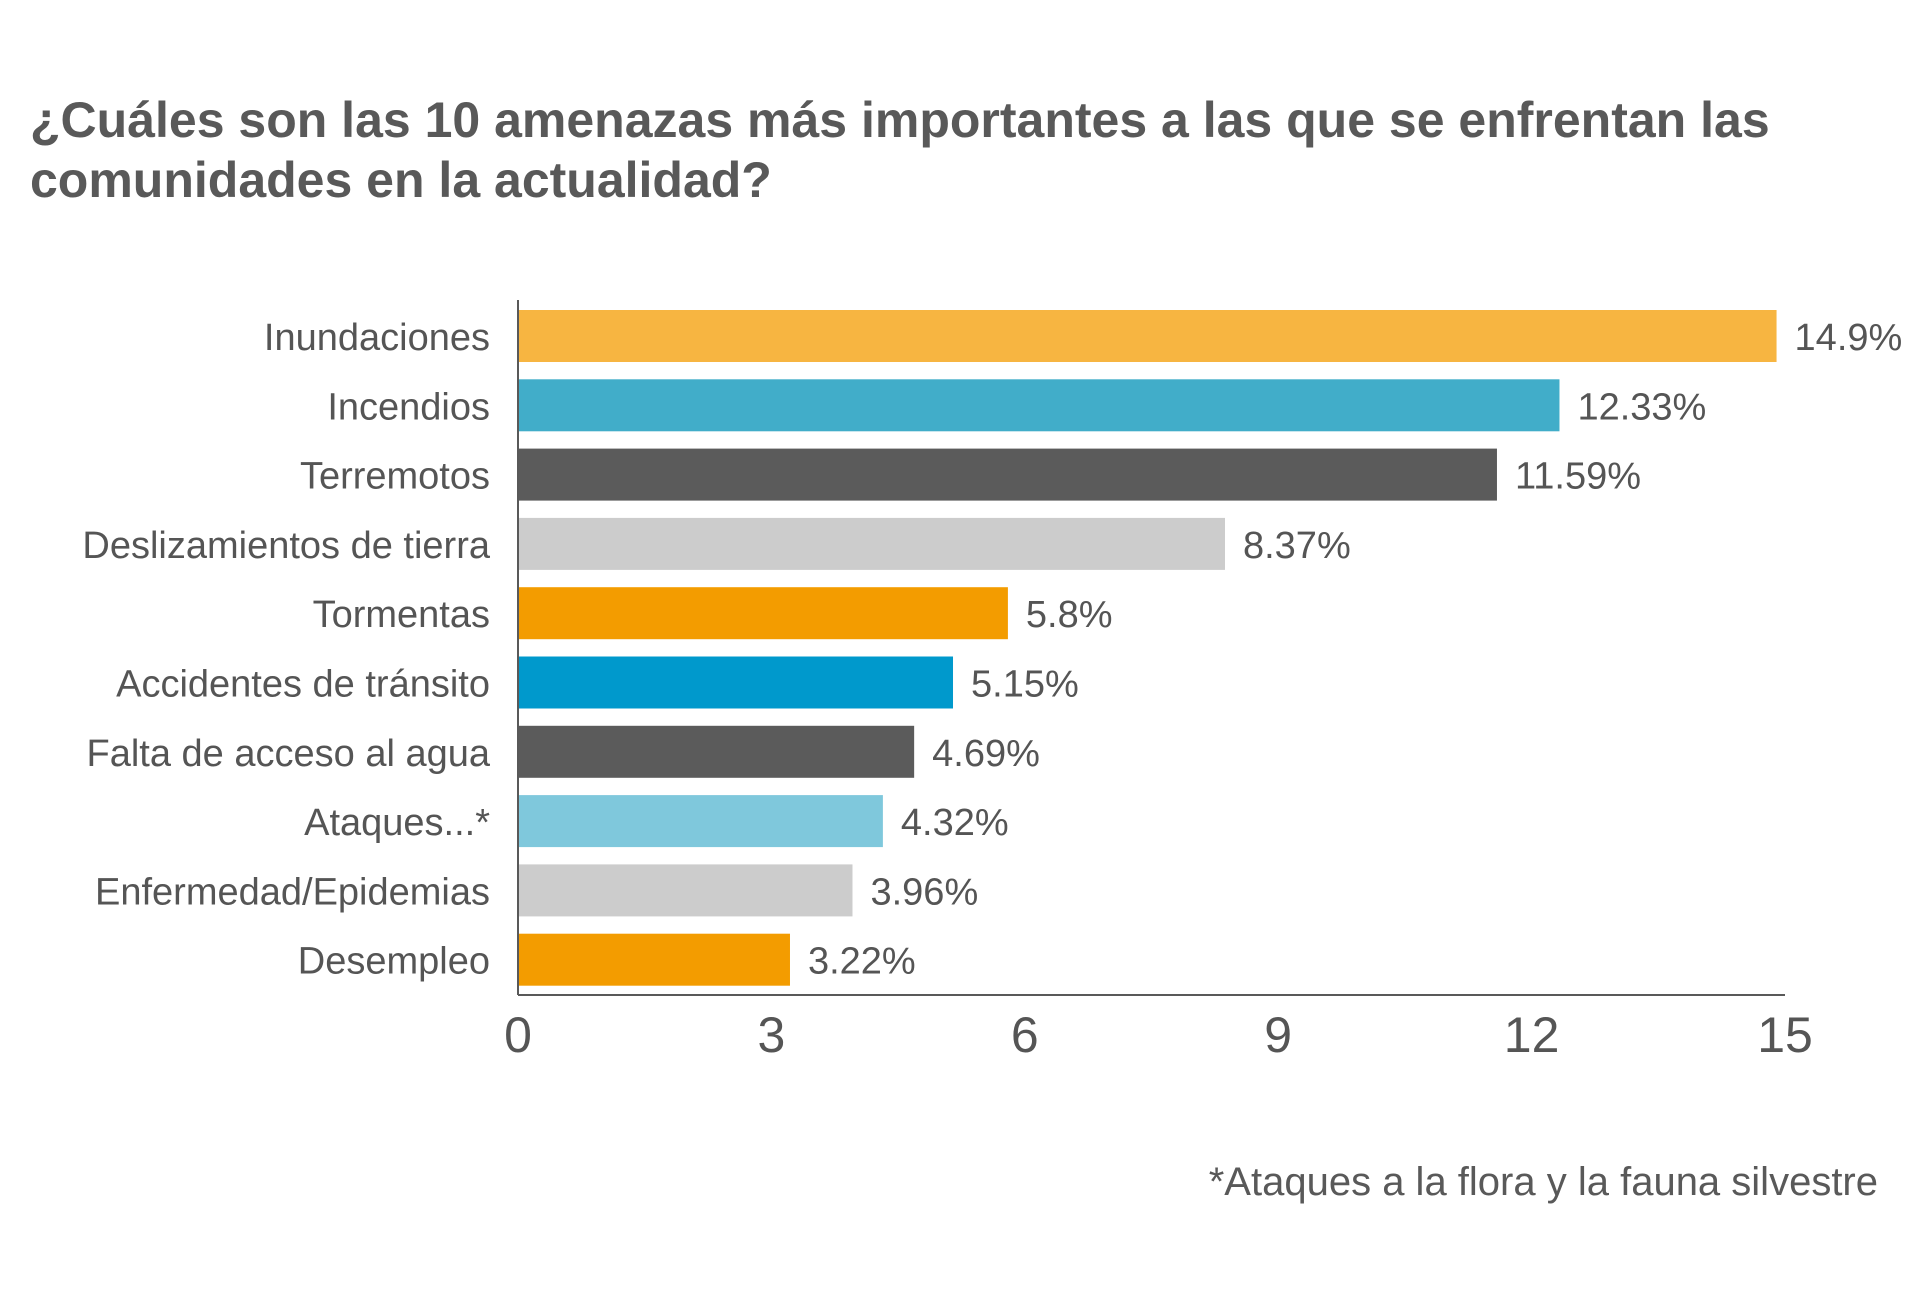  What do you see at coordinates (1543, 1182) in the screenshot?
I see `footnote: *Ataques a la flora y la fauna silvestre` at bounding box center [1543, 1182].